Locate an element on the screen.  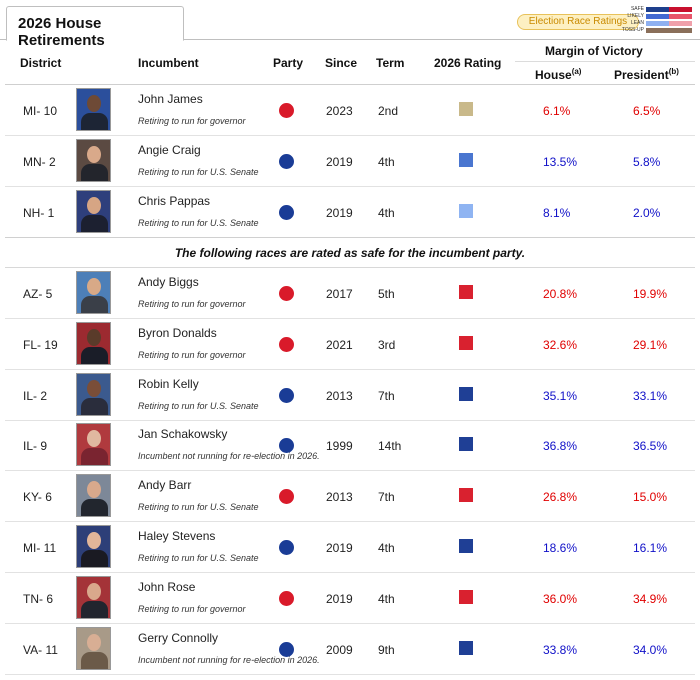
since-cell: 2017 is located at coordinates (339, 294).